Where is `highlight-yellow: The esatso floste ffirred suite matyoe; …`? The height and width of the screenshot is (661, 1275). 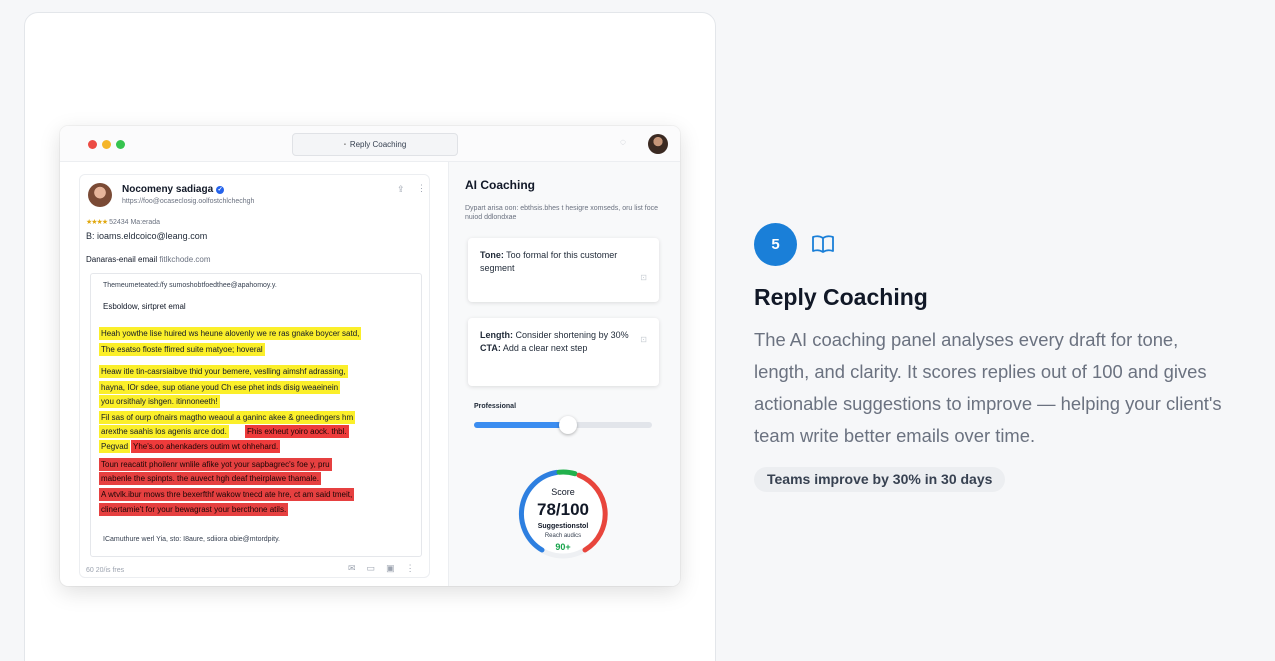
highlight-yellow: The esatso floste ffirred suite matyoe; … is located at coordinates (182, 349).